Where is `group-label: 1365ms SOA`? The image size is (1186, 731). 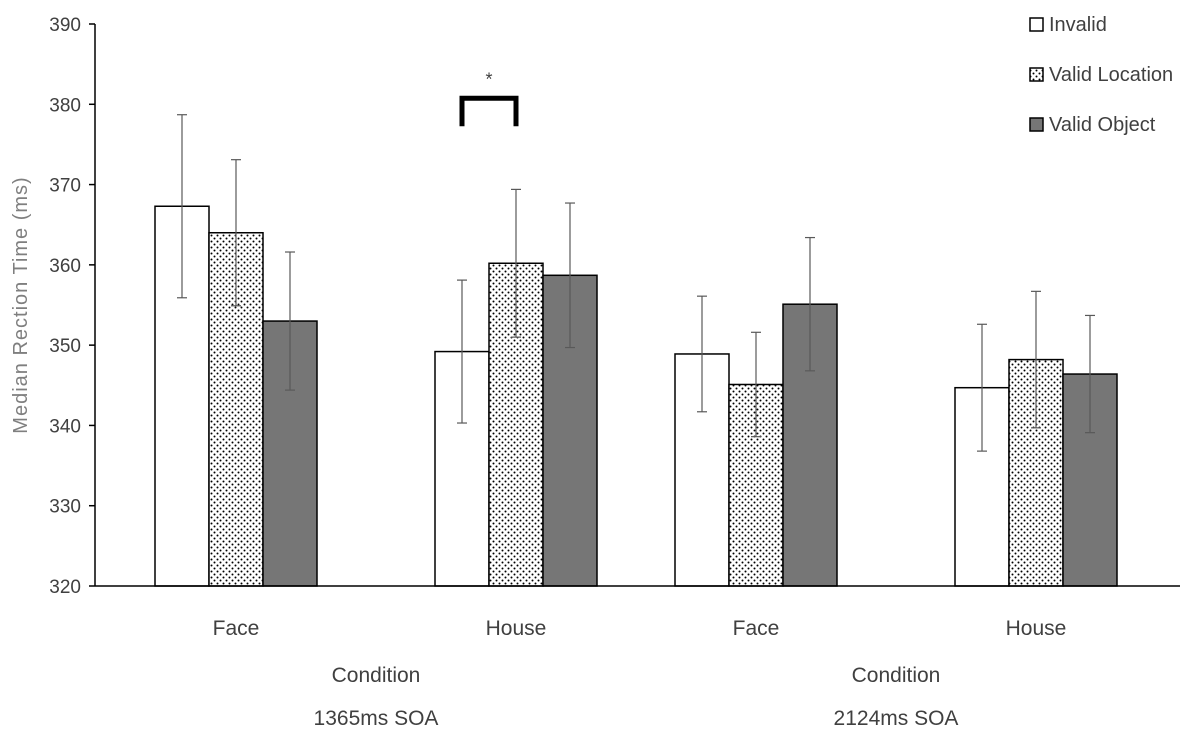 group-label: 1365ms SOA is located at coordinates (376, 718).